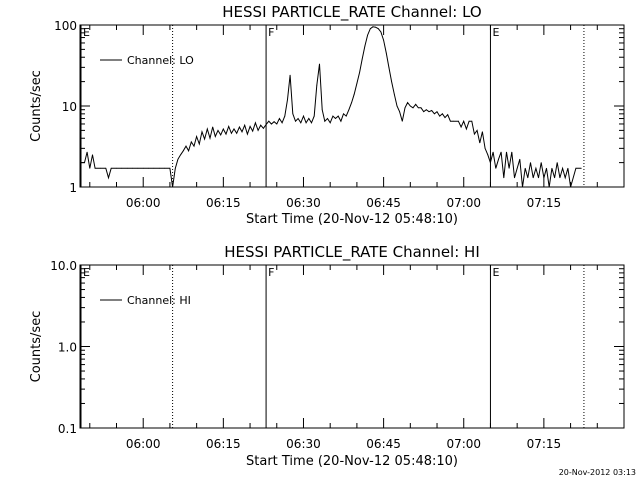 This screenshot has width=640, height=480. I want to click on marker-label: E, so click(86, 272).